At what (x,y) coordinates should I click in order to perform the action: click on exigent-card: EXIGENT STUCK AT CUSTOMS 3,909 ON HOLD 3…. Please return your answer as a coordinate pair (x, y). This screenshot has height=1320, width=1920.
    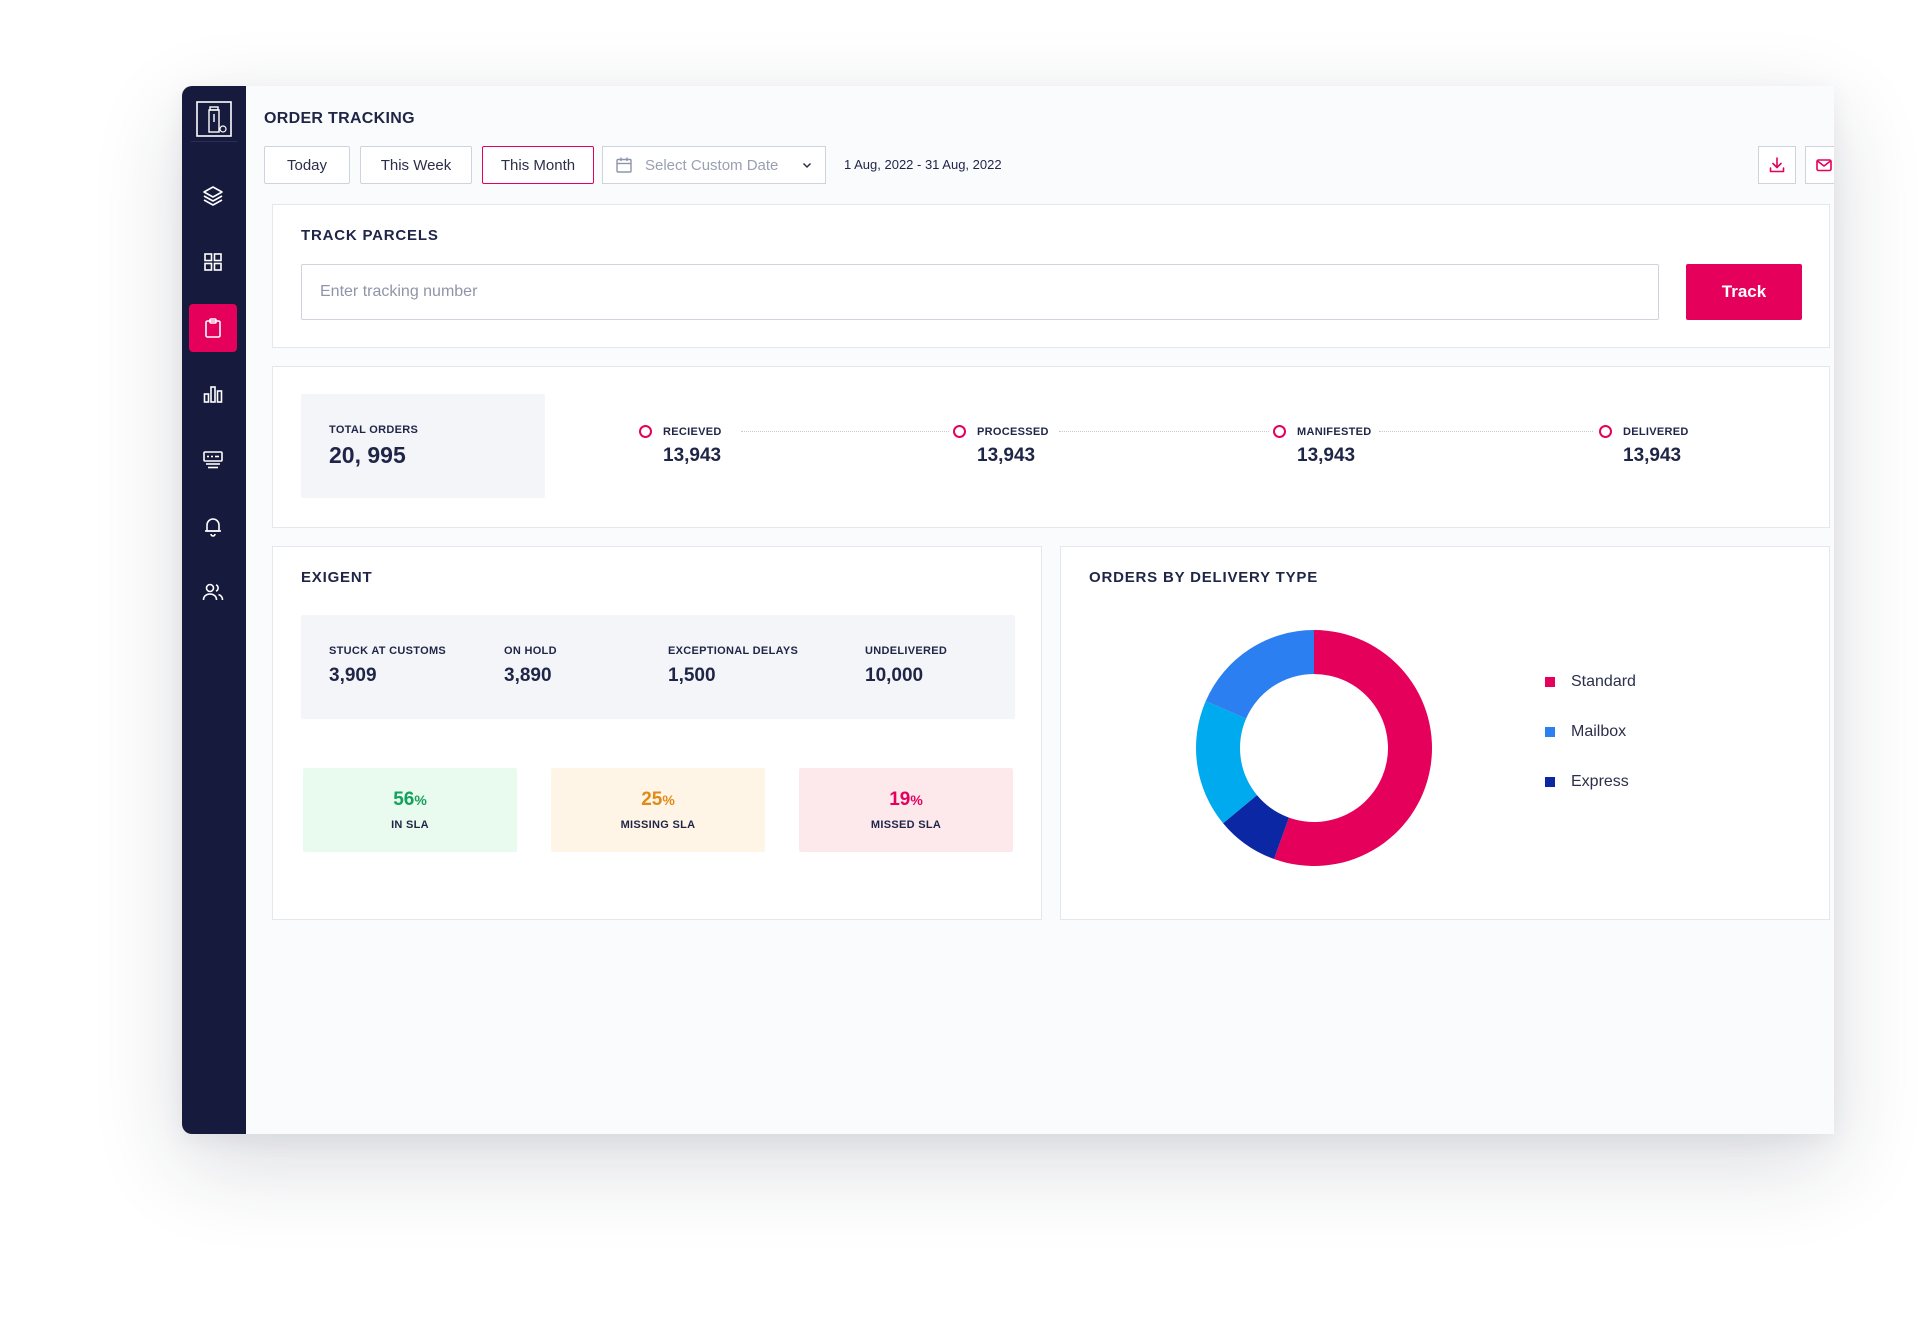
    Looking at the image, I should click on (657, 733).